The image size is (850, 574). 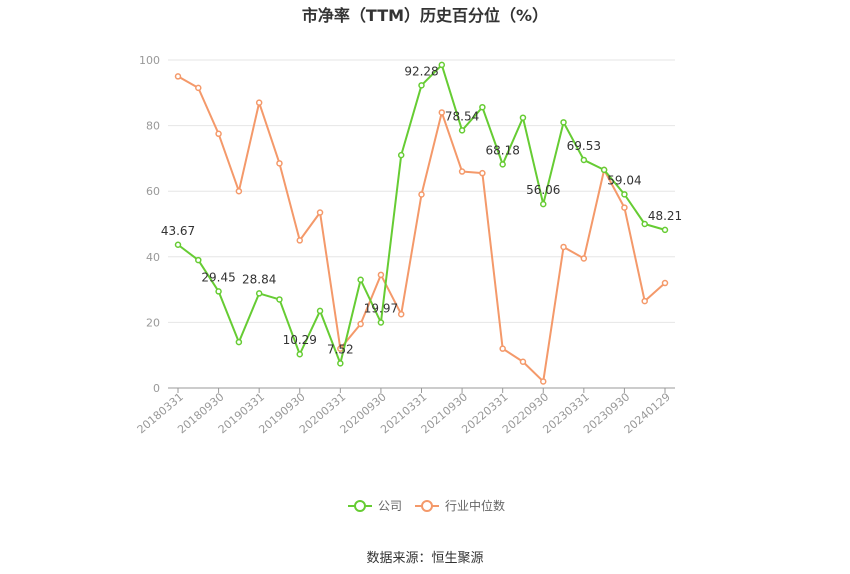 I want to click on legend-label: 行业中位数, so click(x=475, y=505).